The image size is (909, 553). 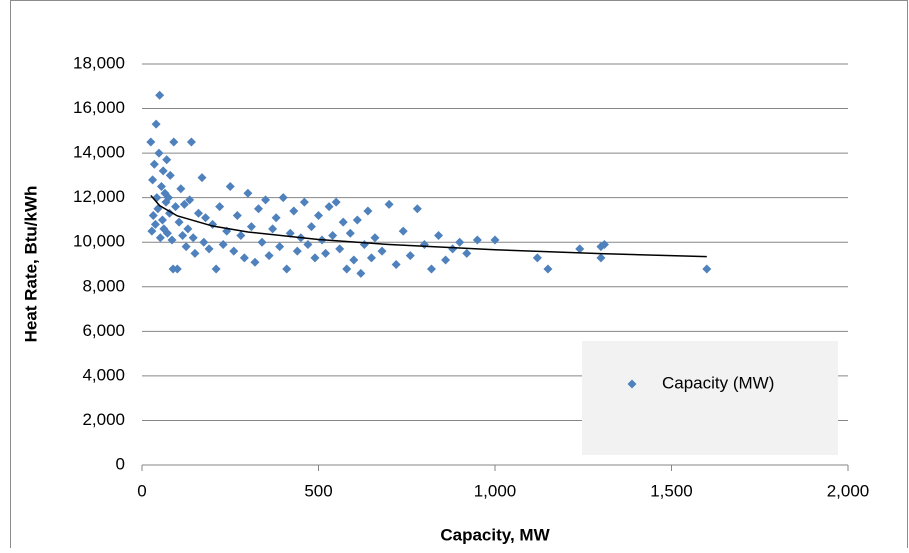 I want to click on x-tick-label: 1,000, so click(x=495, y=490).